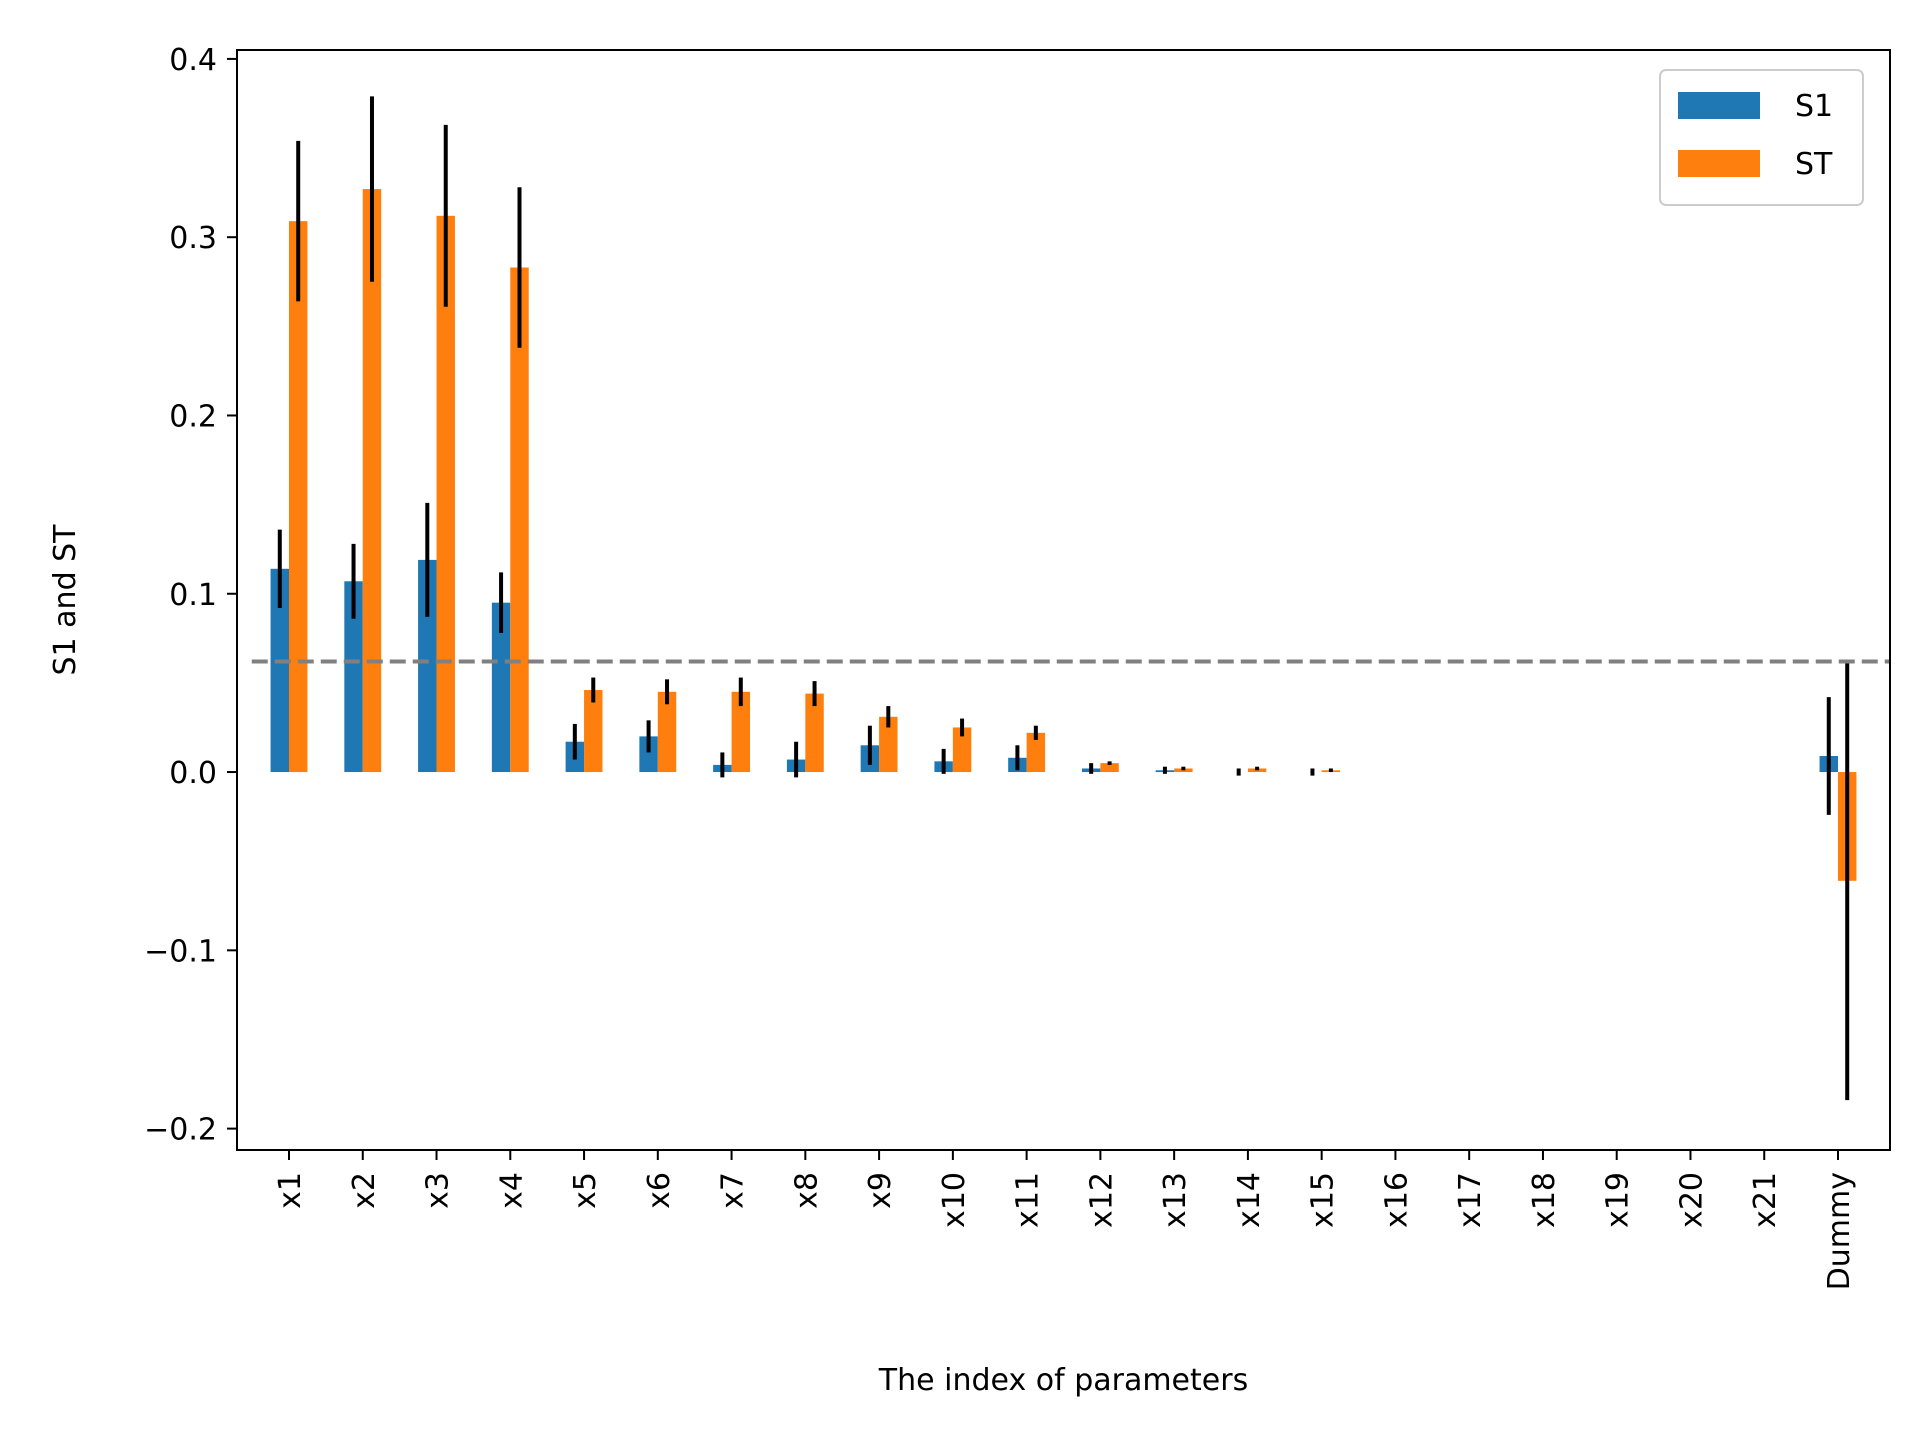 Image resolution: width=1920 pixels, height=1440 pixels. Describe the element at coordinates (193, 773) in the screenshot. I see `y-tick-label: 0.0` at that location.